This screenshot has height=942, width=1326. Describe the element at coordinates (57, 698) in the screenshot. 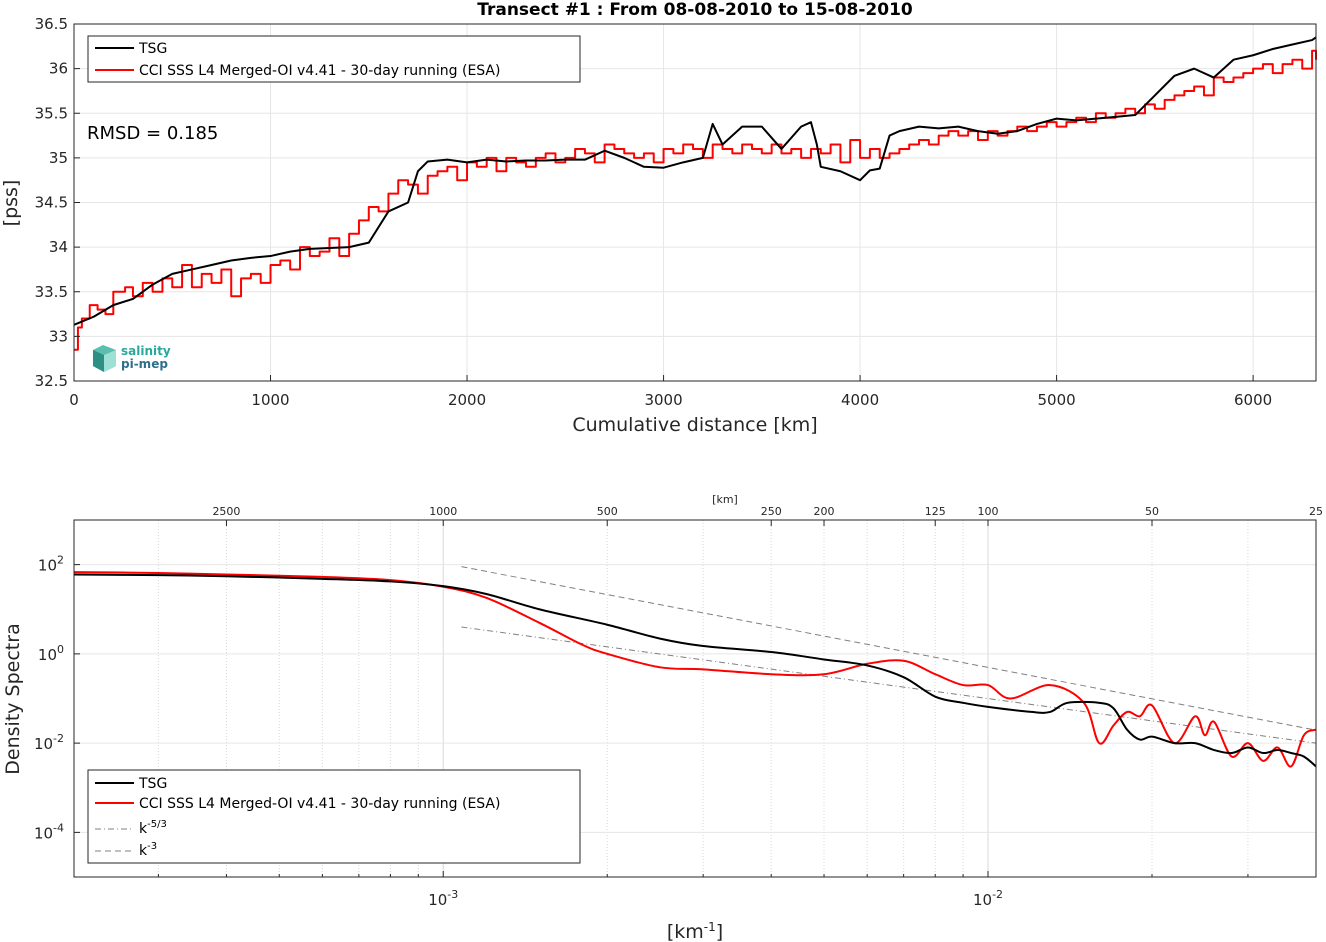

I see `bottom-y-ticks: 10⁻⁴ 10⁻² 10⁰ 10²` at that location.